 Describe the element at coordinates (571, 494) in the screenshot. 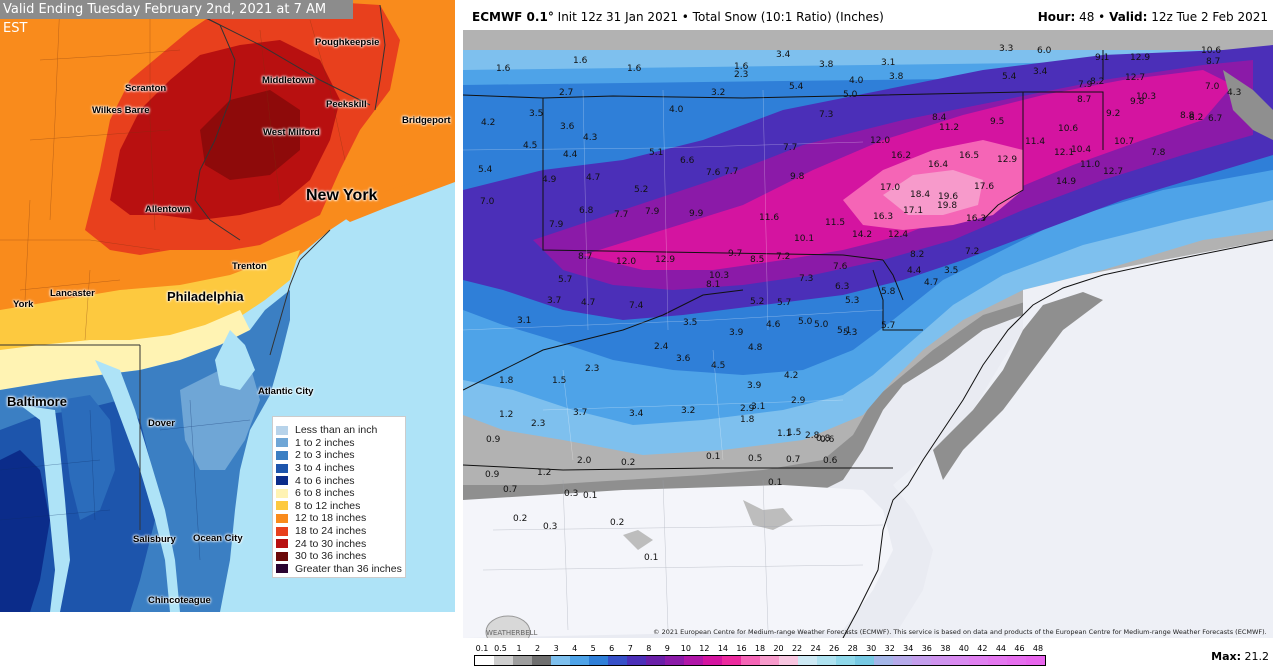

I see `snow-value: 0.3` at that location.